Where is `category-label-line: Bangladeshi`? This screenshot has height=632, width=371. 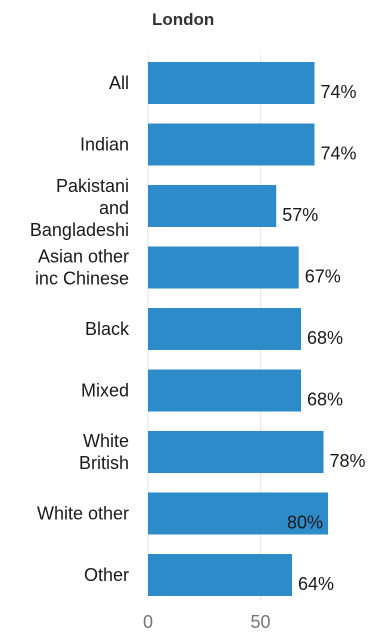 category-label-line: Bangladeshi is located at coordinates (79, 230).